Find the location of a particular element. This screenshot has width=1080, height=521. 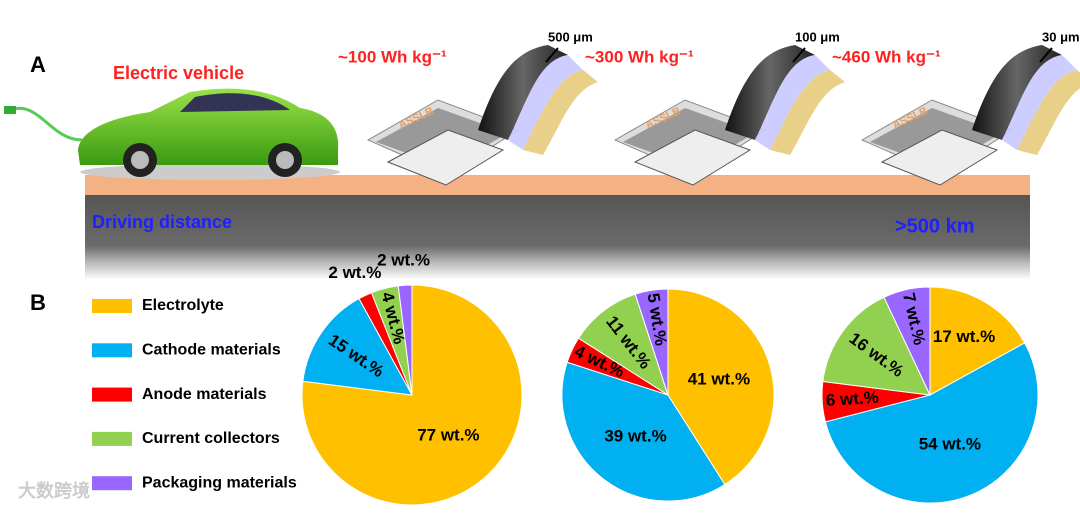

legend-label: Anode materials is located at coordinates (204, 394).